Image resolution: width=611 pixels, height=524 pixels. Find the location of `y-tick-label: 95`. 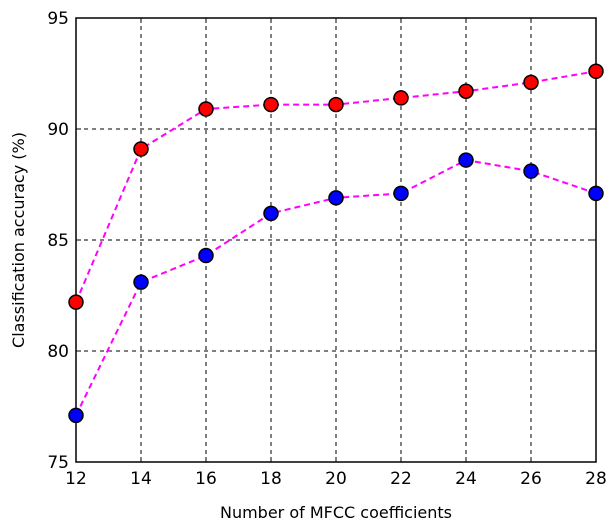

y-tick-label: 95 is located at coordinates (58, 19).